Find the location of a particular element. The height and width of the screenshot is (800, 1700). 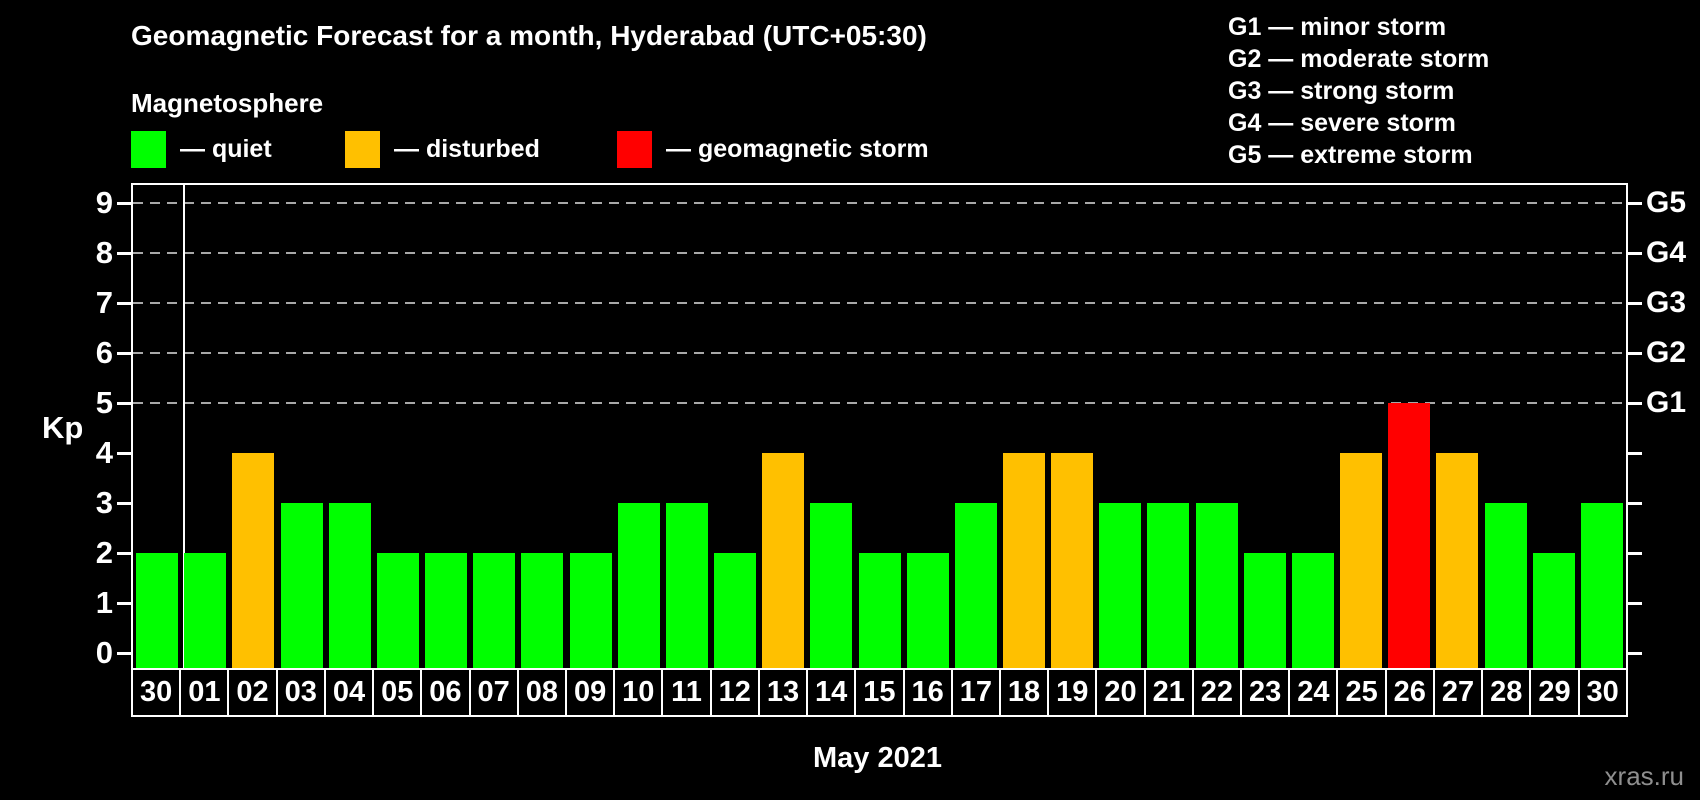

date-cell-10: 10 is located at coordinates (638, 692).